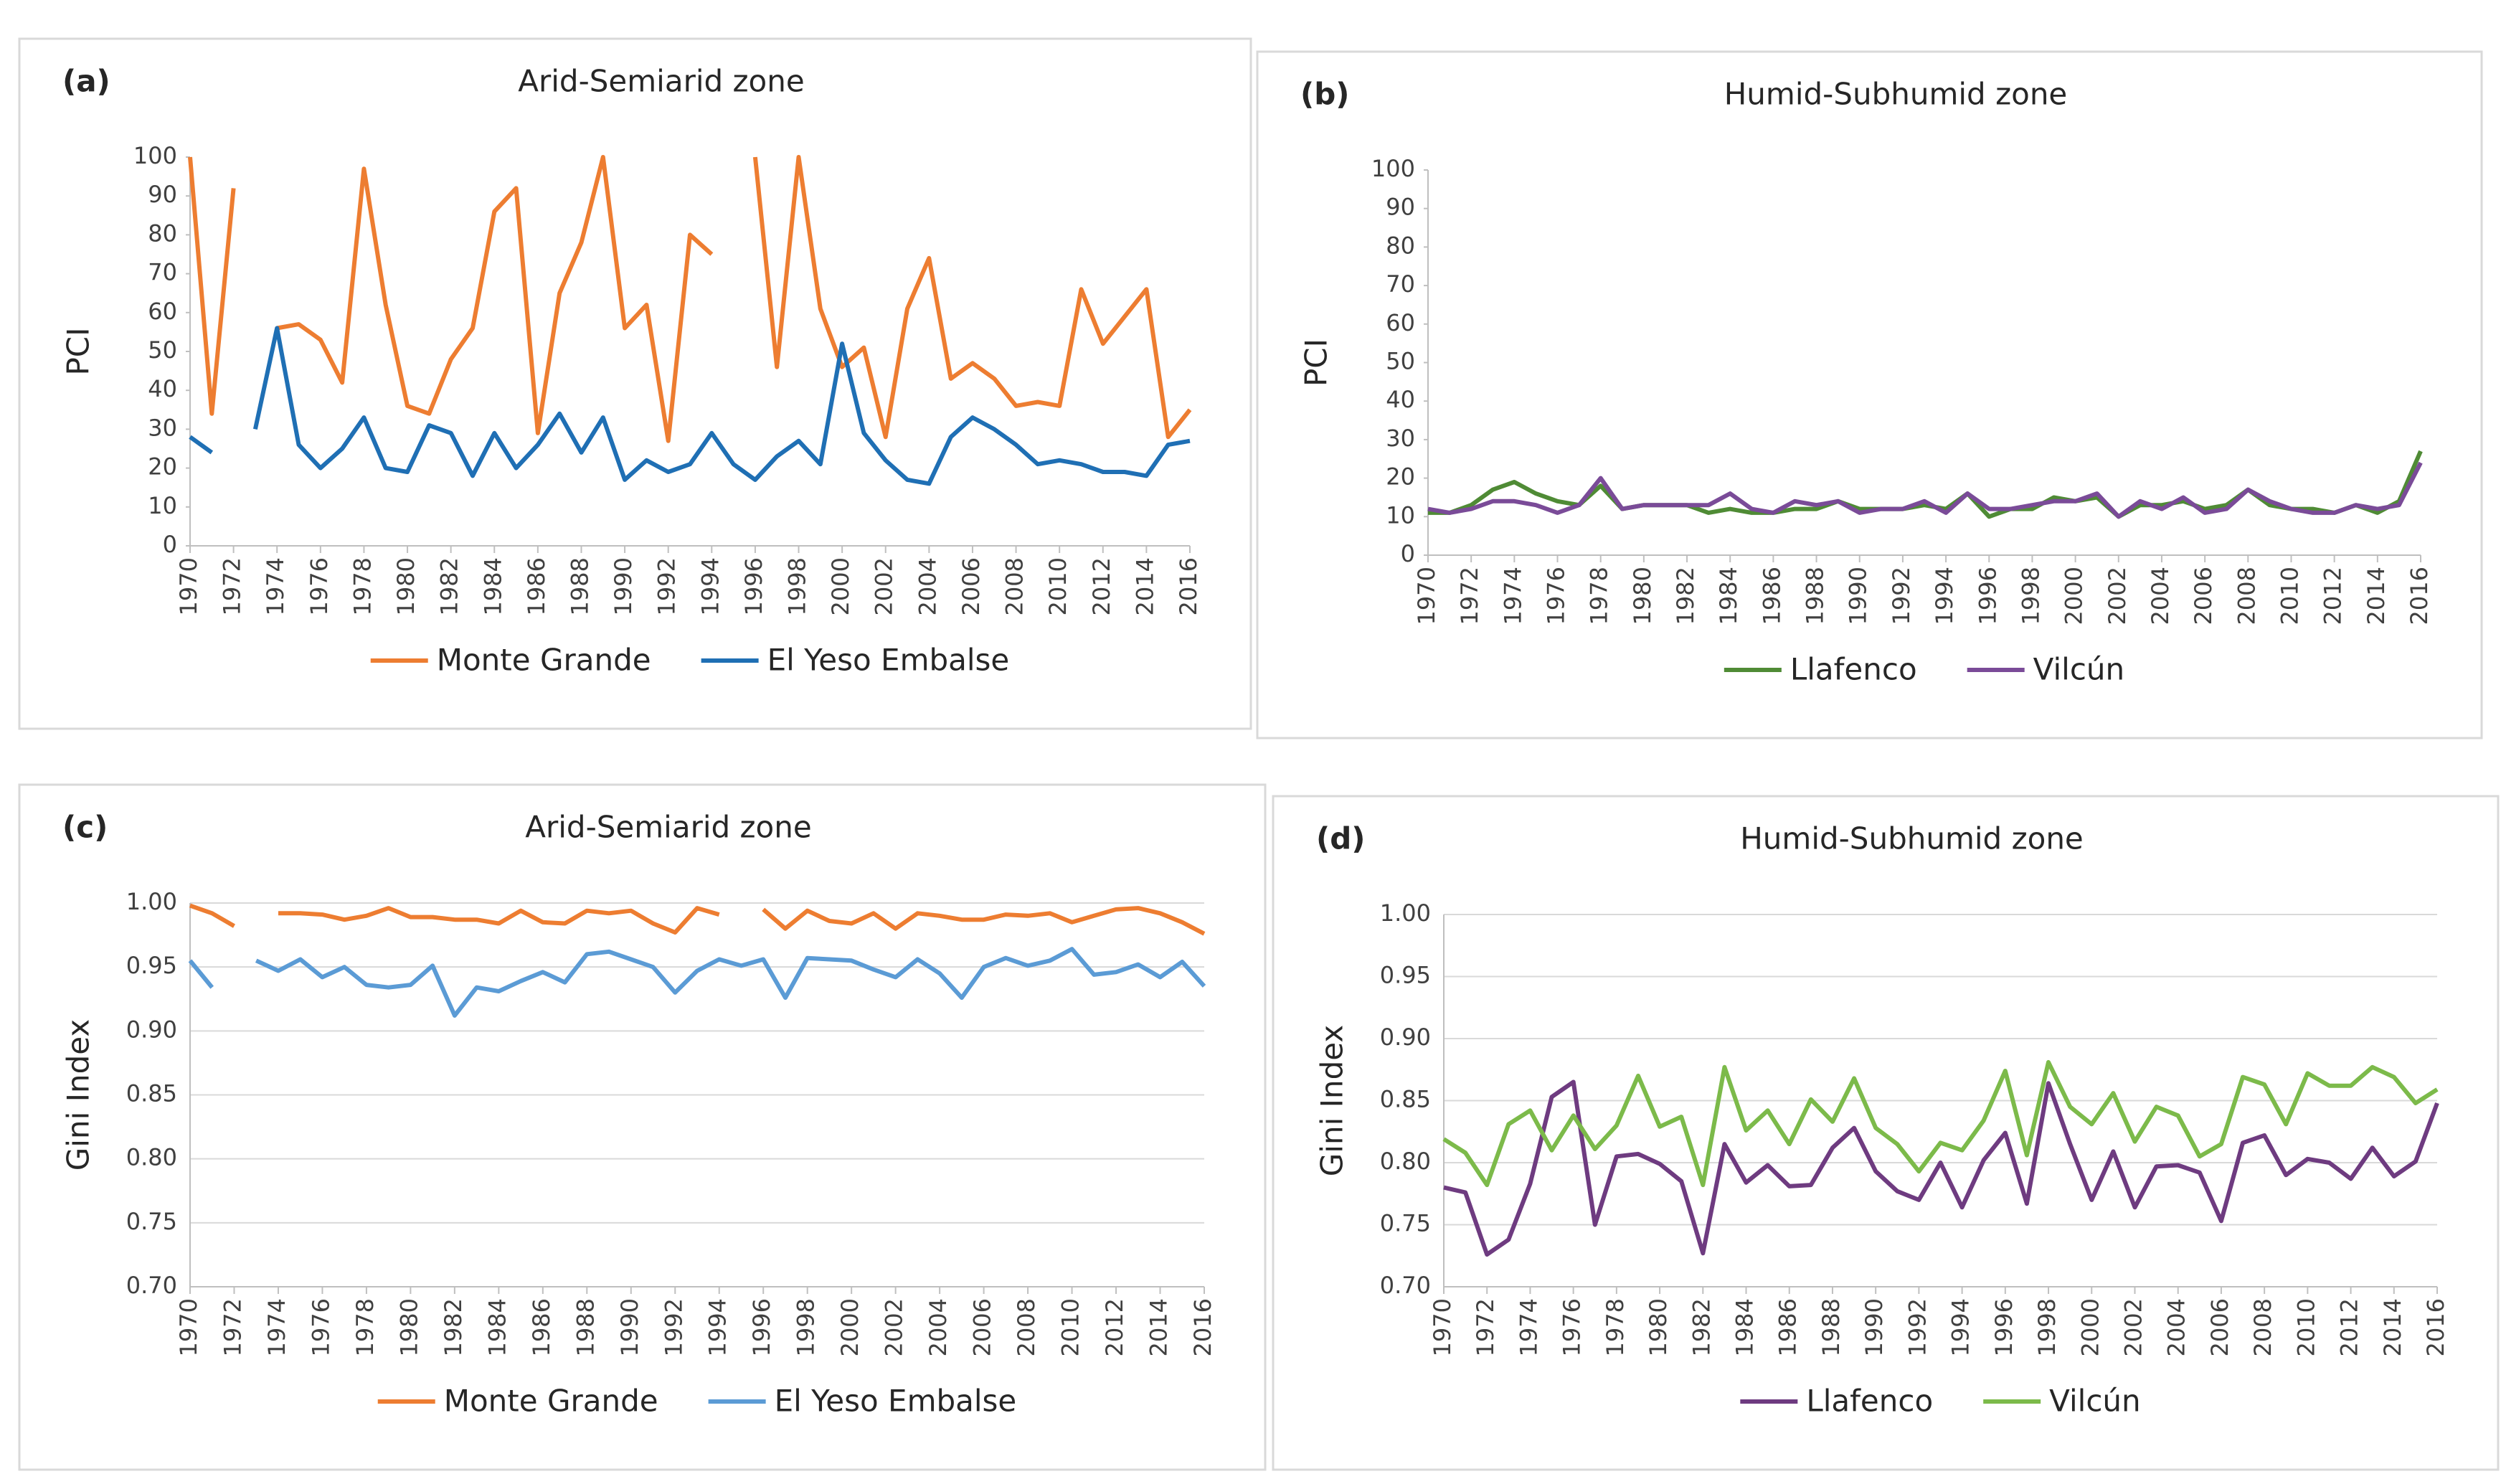 Image resolution: width=2501 pixels, height=1484 pixels. Describe the element at coordinates (151, 902) in the screenshot. I see `y-tick-label: 1.00` at that location.